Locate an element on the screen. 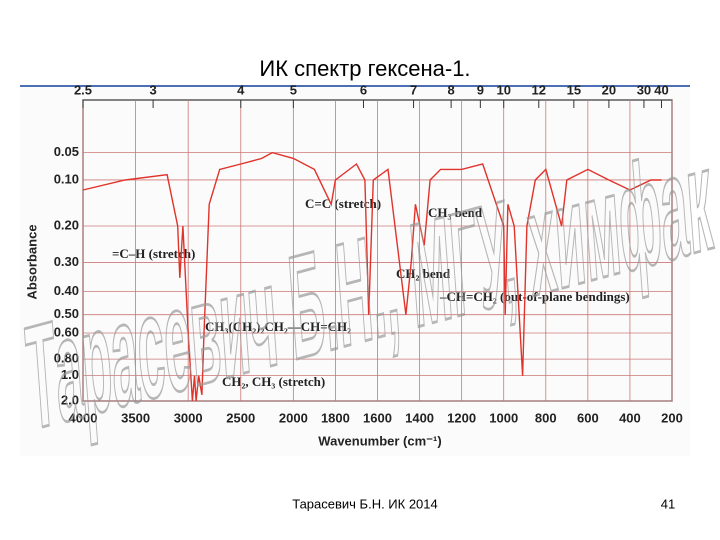  x-axis-label: Wavenumber (cm⁻¹) is located at coordinates (379, 440).